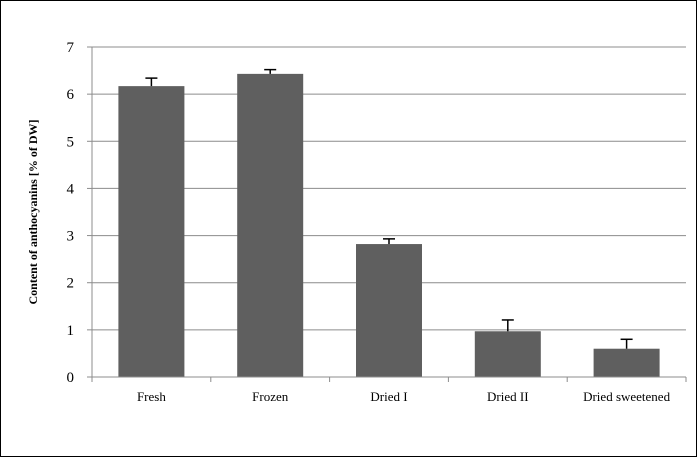 This screenshot has width=697, height=457. What do you see at coordinates (71, 284) in the screenshot?
I see `y-tick-label: 2` at bounding box center [71, 284].